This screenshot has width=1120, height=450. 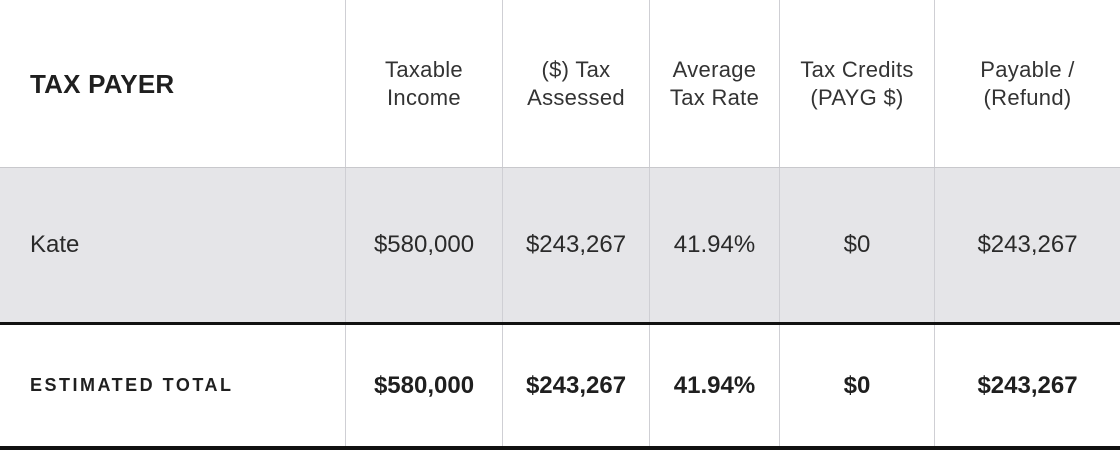 I want to click on header-tax-payer: TAX PAYER, so click(x=102, y=83).